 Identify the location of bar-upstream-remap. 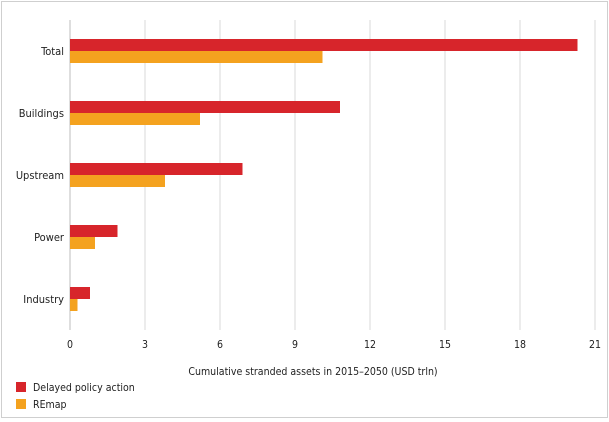
(117, 181).